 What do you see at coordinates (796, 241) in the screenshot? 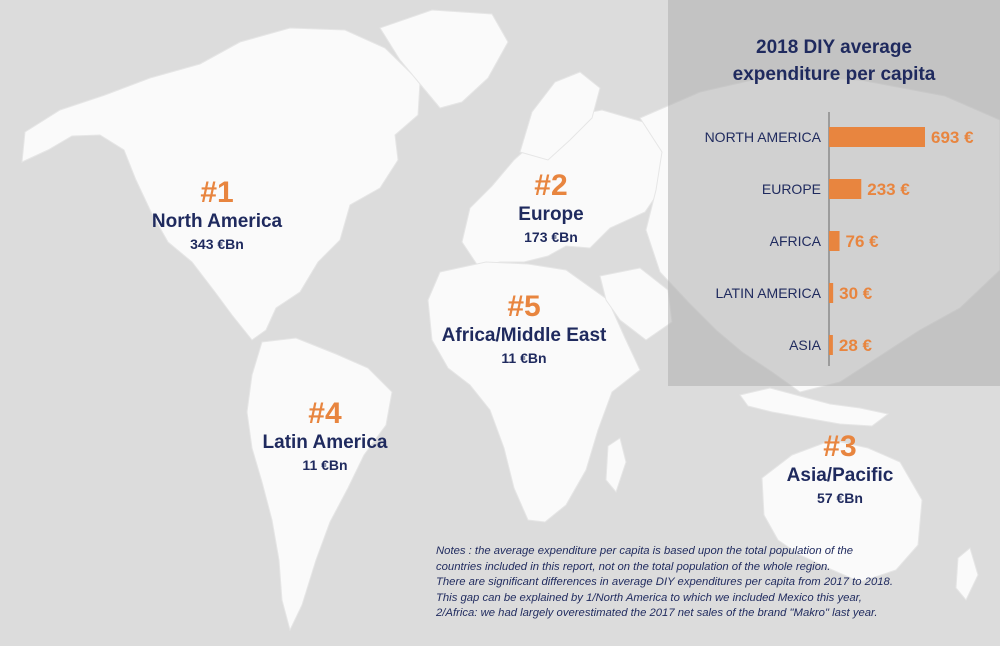
I see `bar-category-label: AFRICA` at bounding box center [796, 241].